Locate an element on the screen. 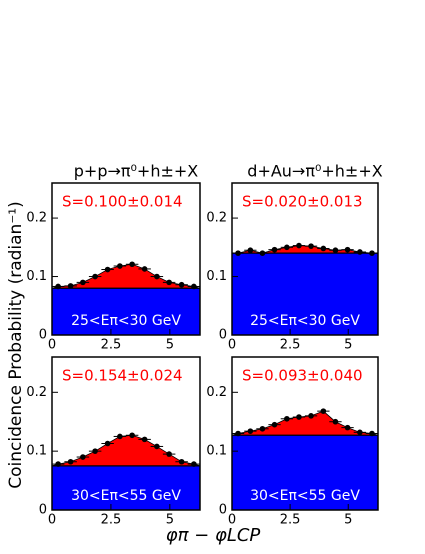 Image resolution: width=425 pixels, height=554 pixels. annotation: S=0.154±0.024 is located at coordinates (122, 376).